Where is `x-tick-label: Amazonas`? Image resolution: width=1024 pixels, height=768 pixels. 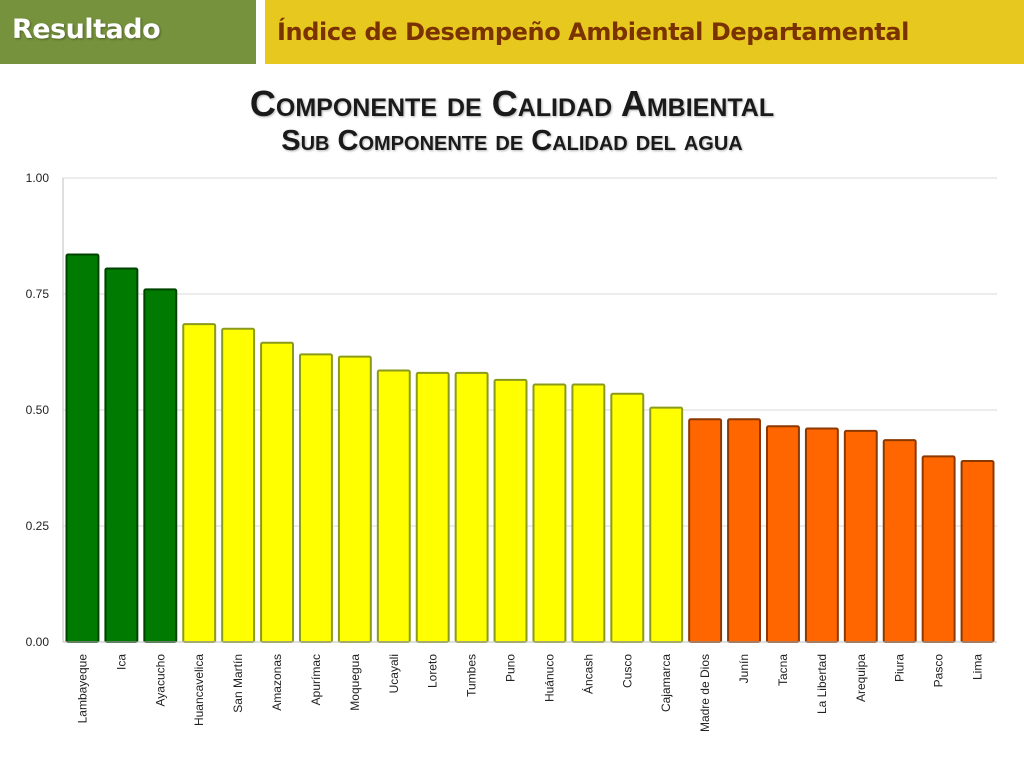
x-tick-label: Amazonas is located at coordinates (277, 682).